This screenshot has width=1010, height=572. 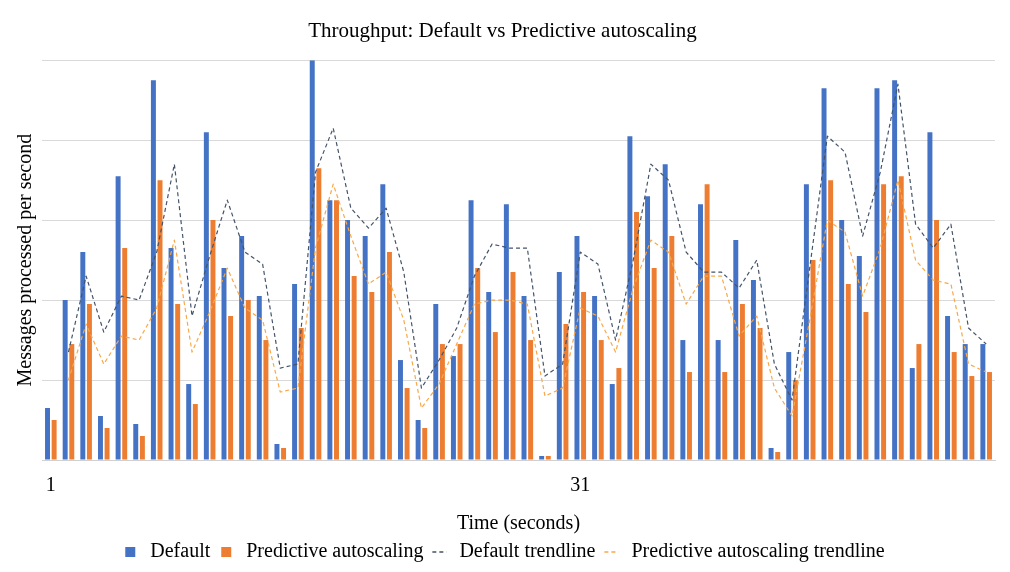 I want to click on x-axis-title: Time (seconds), so click(x=518, y=523).